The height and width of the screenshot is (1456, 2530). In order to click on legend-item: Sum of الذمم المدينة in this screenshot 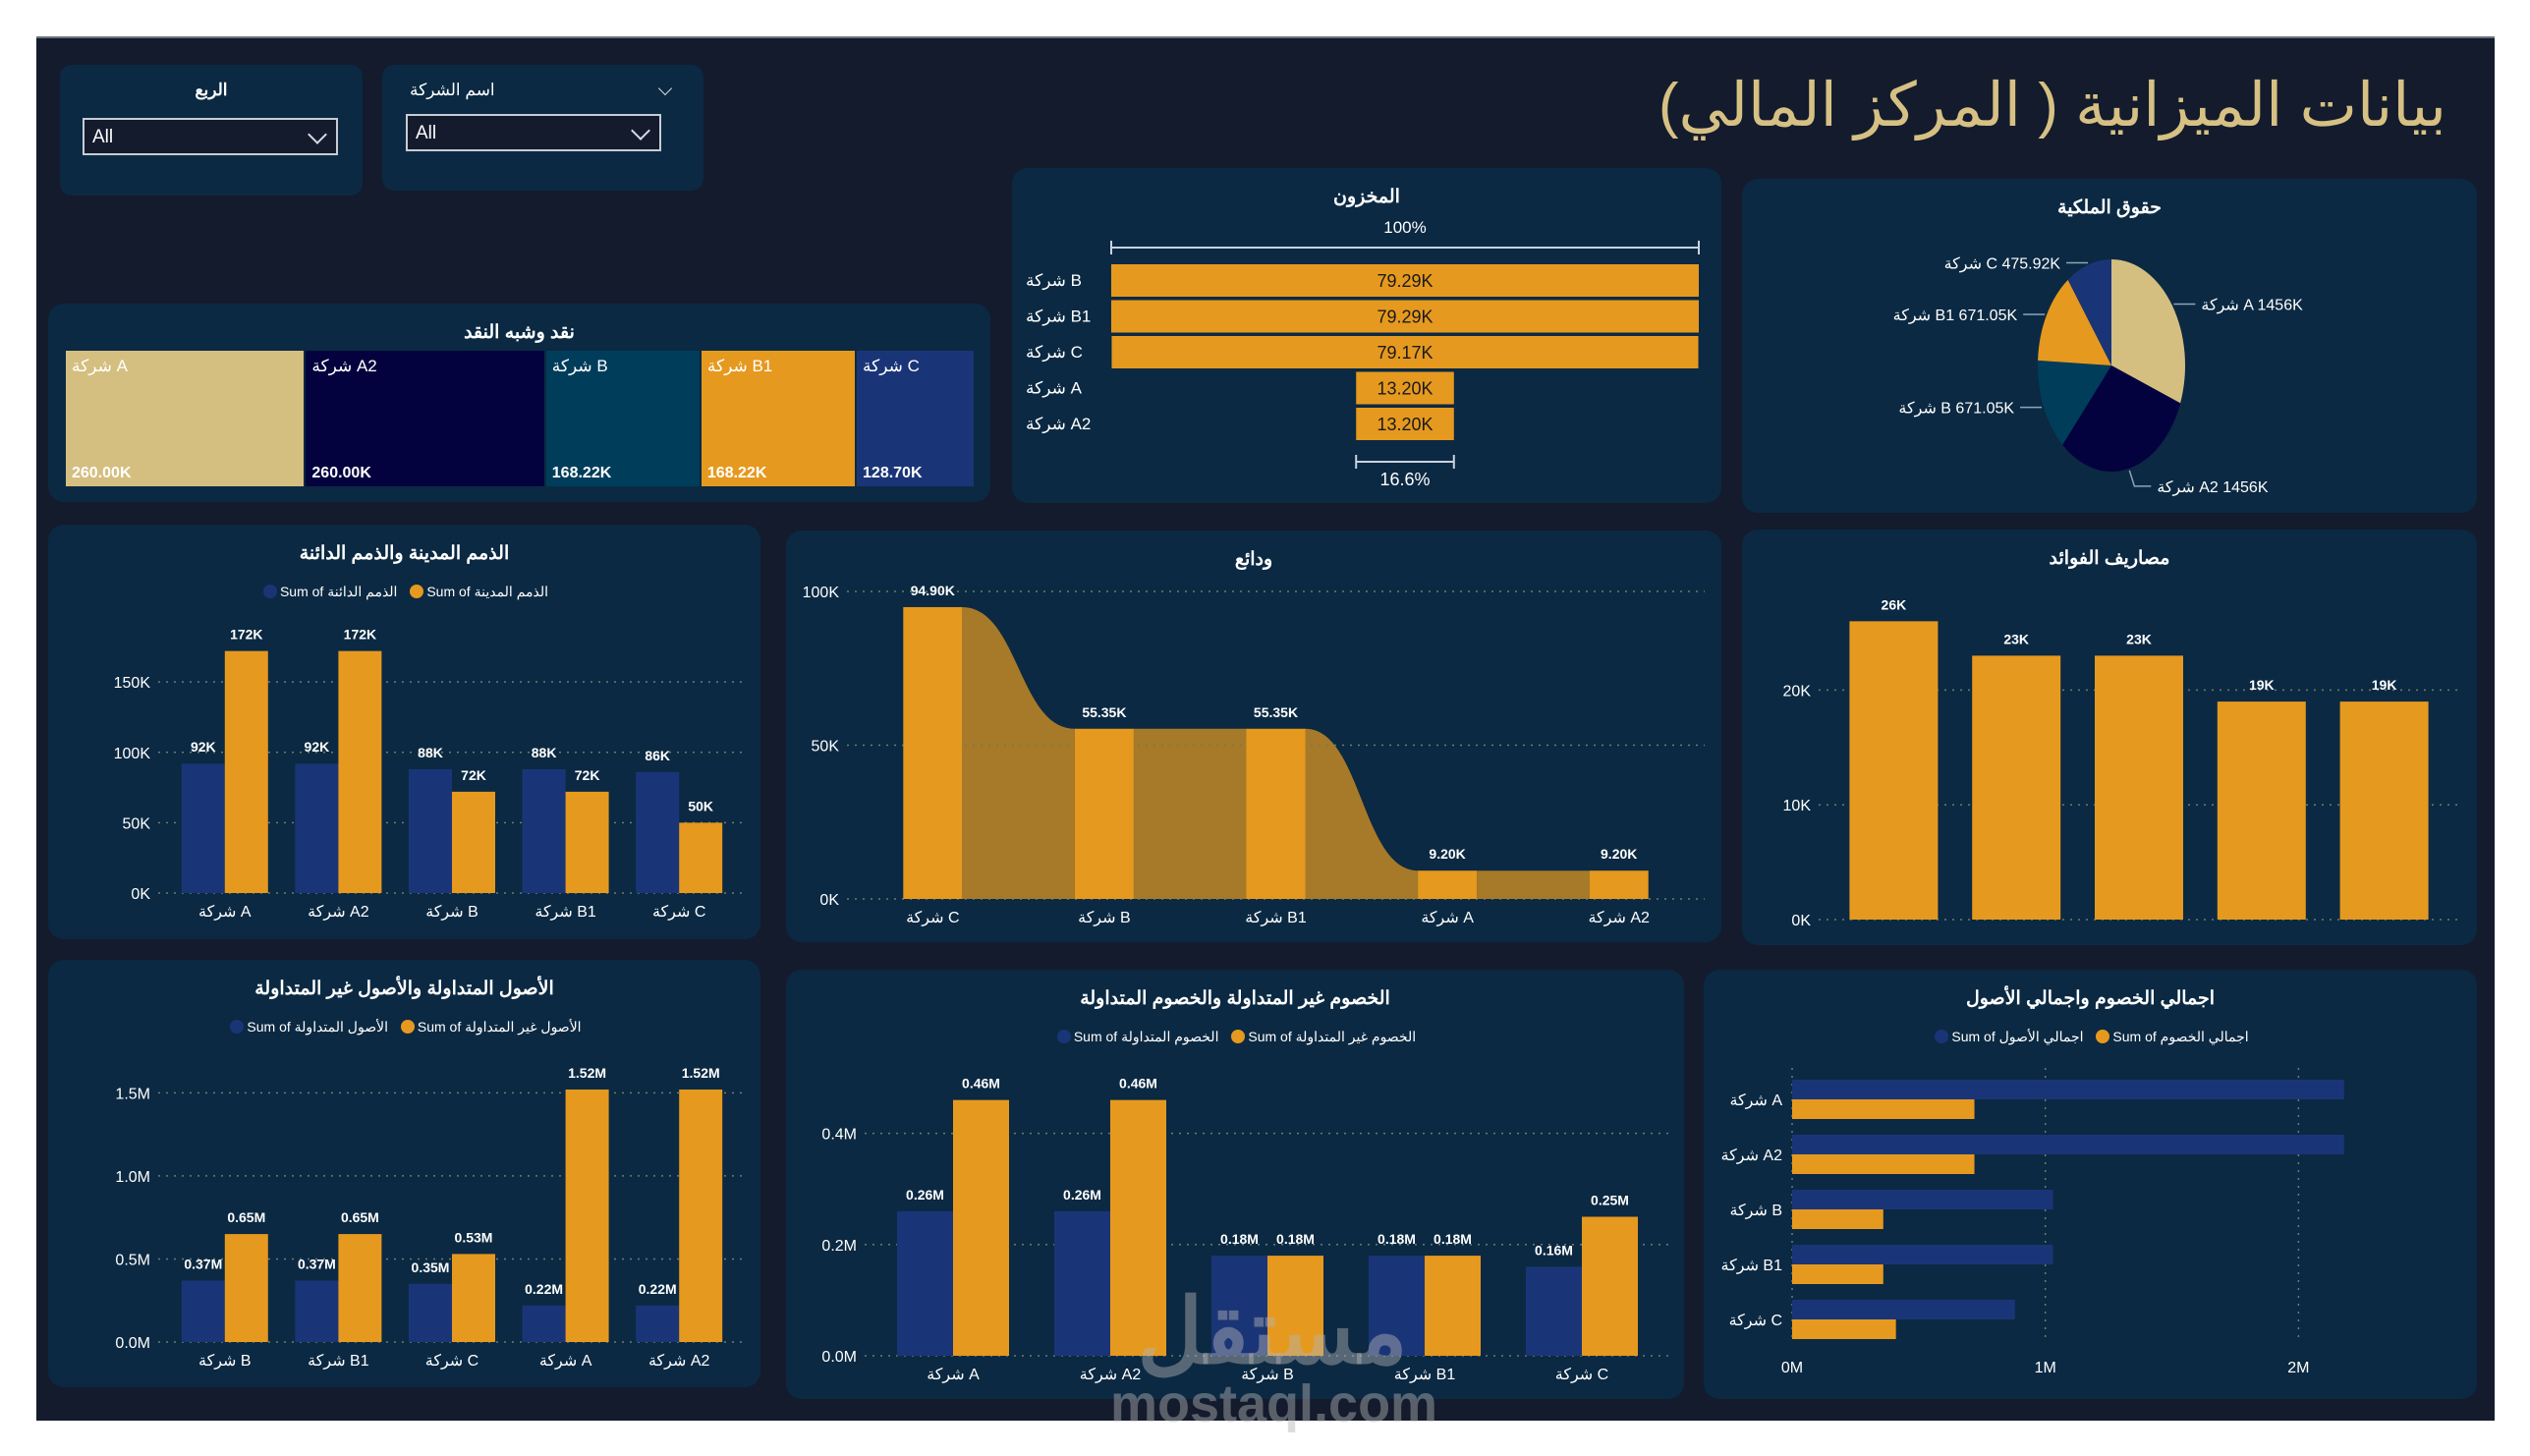, I will do `click(477, 592)`.